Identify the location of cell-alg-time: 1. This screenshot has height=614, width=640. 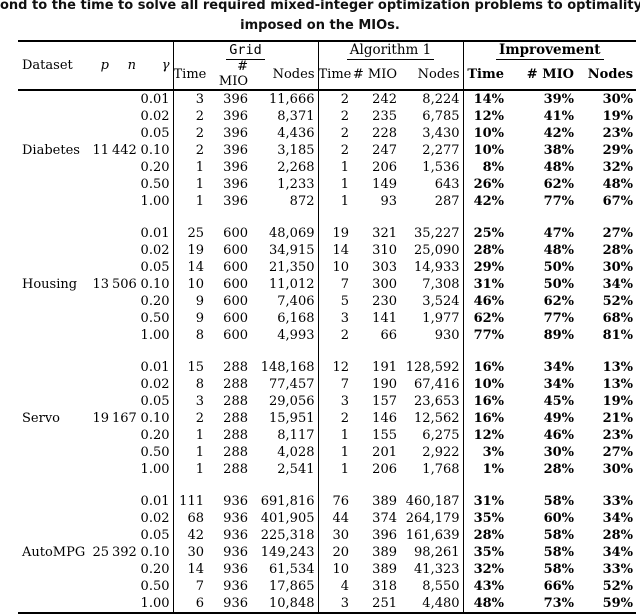
(344, 452).